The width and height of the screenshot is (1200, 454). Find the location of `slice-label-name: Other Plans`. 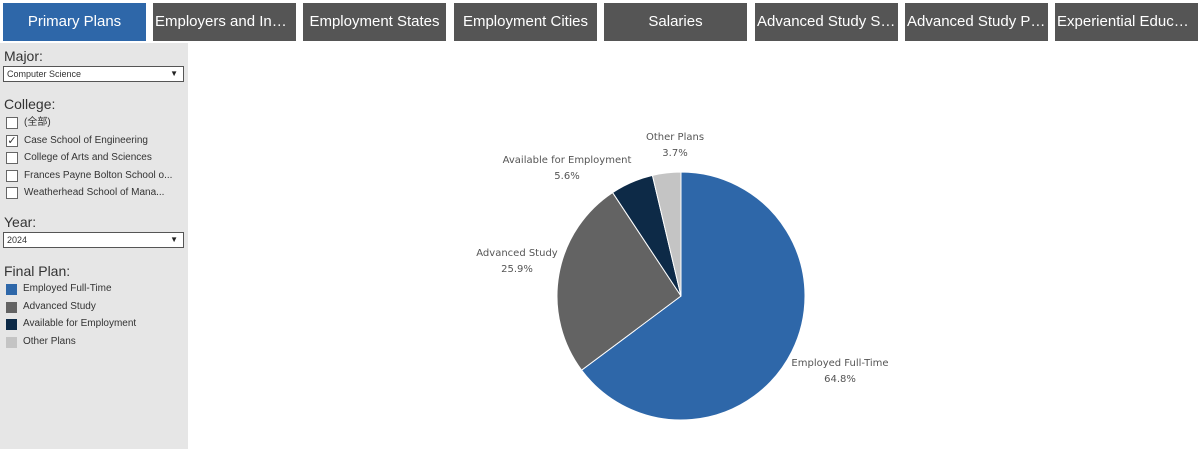

slice-label-name: Other Plans is located at coordinates (675, 137).